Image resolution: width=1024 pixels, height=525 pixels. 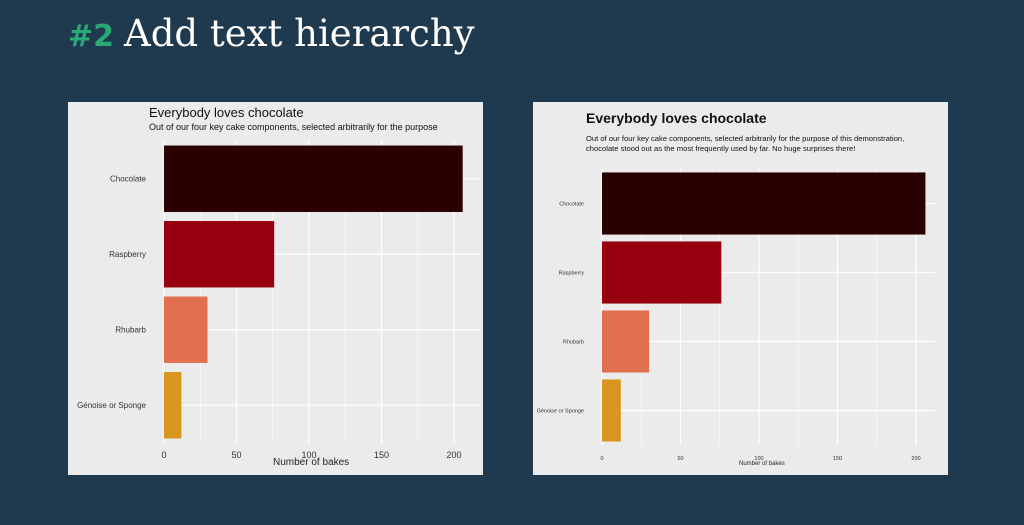 I want to click on slide-title-text: Add text hierarchy, so click(x=299, y=33).